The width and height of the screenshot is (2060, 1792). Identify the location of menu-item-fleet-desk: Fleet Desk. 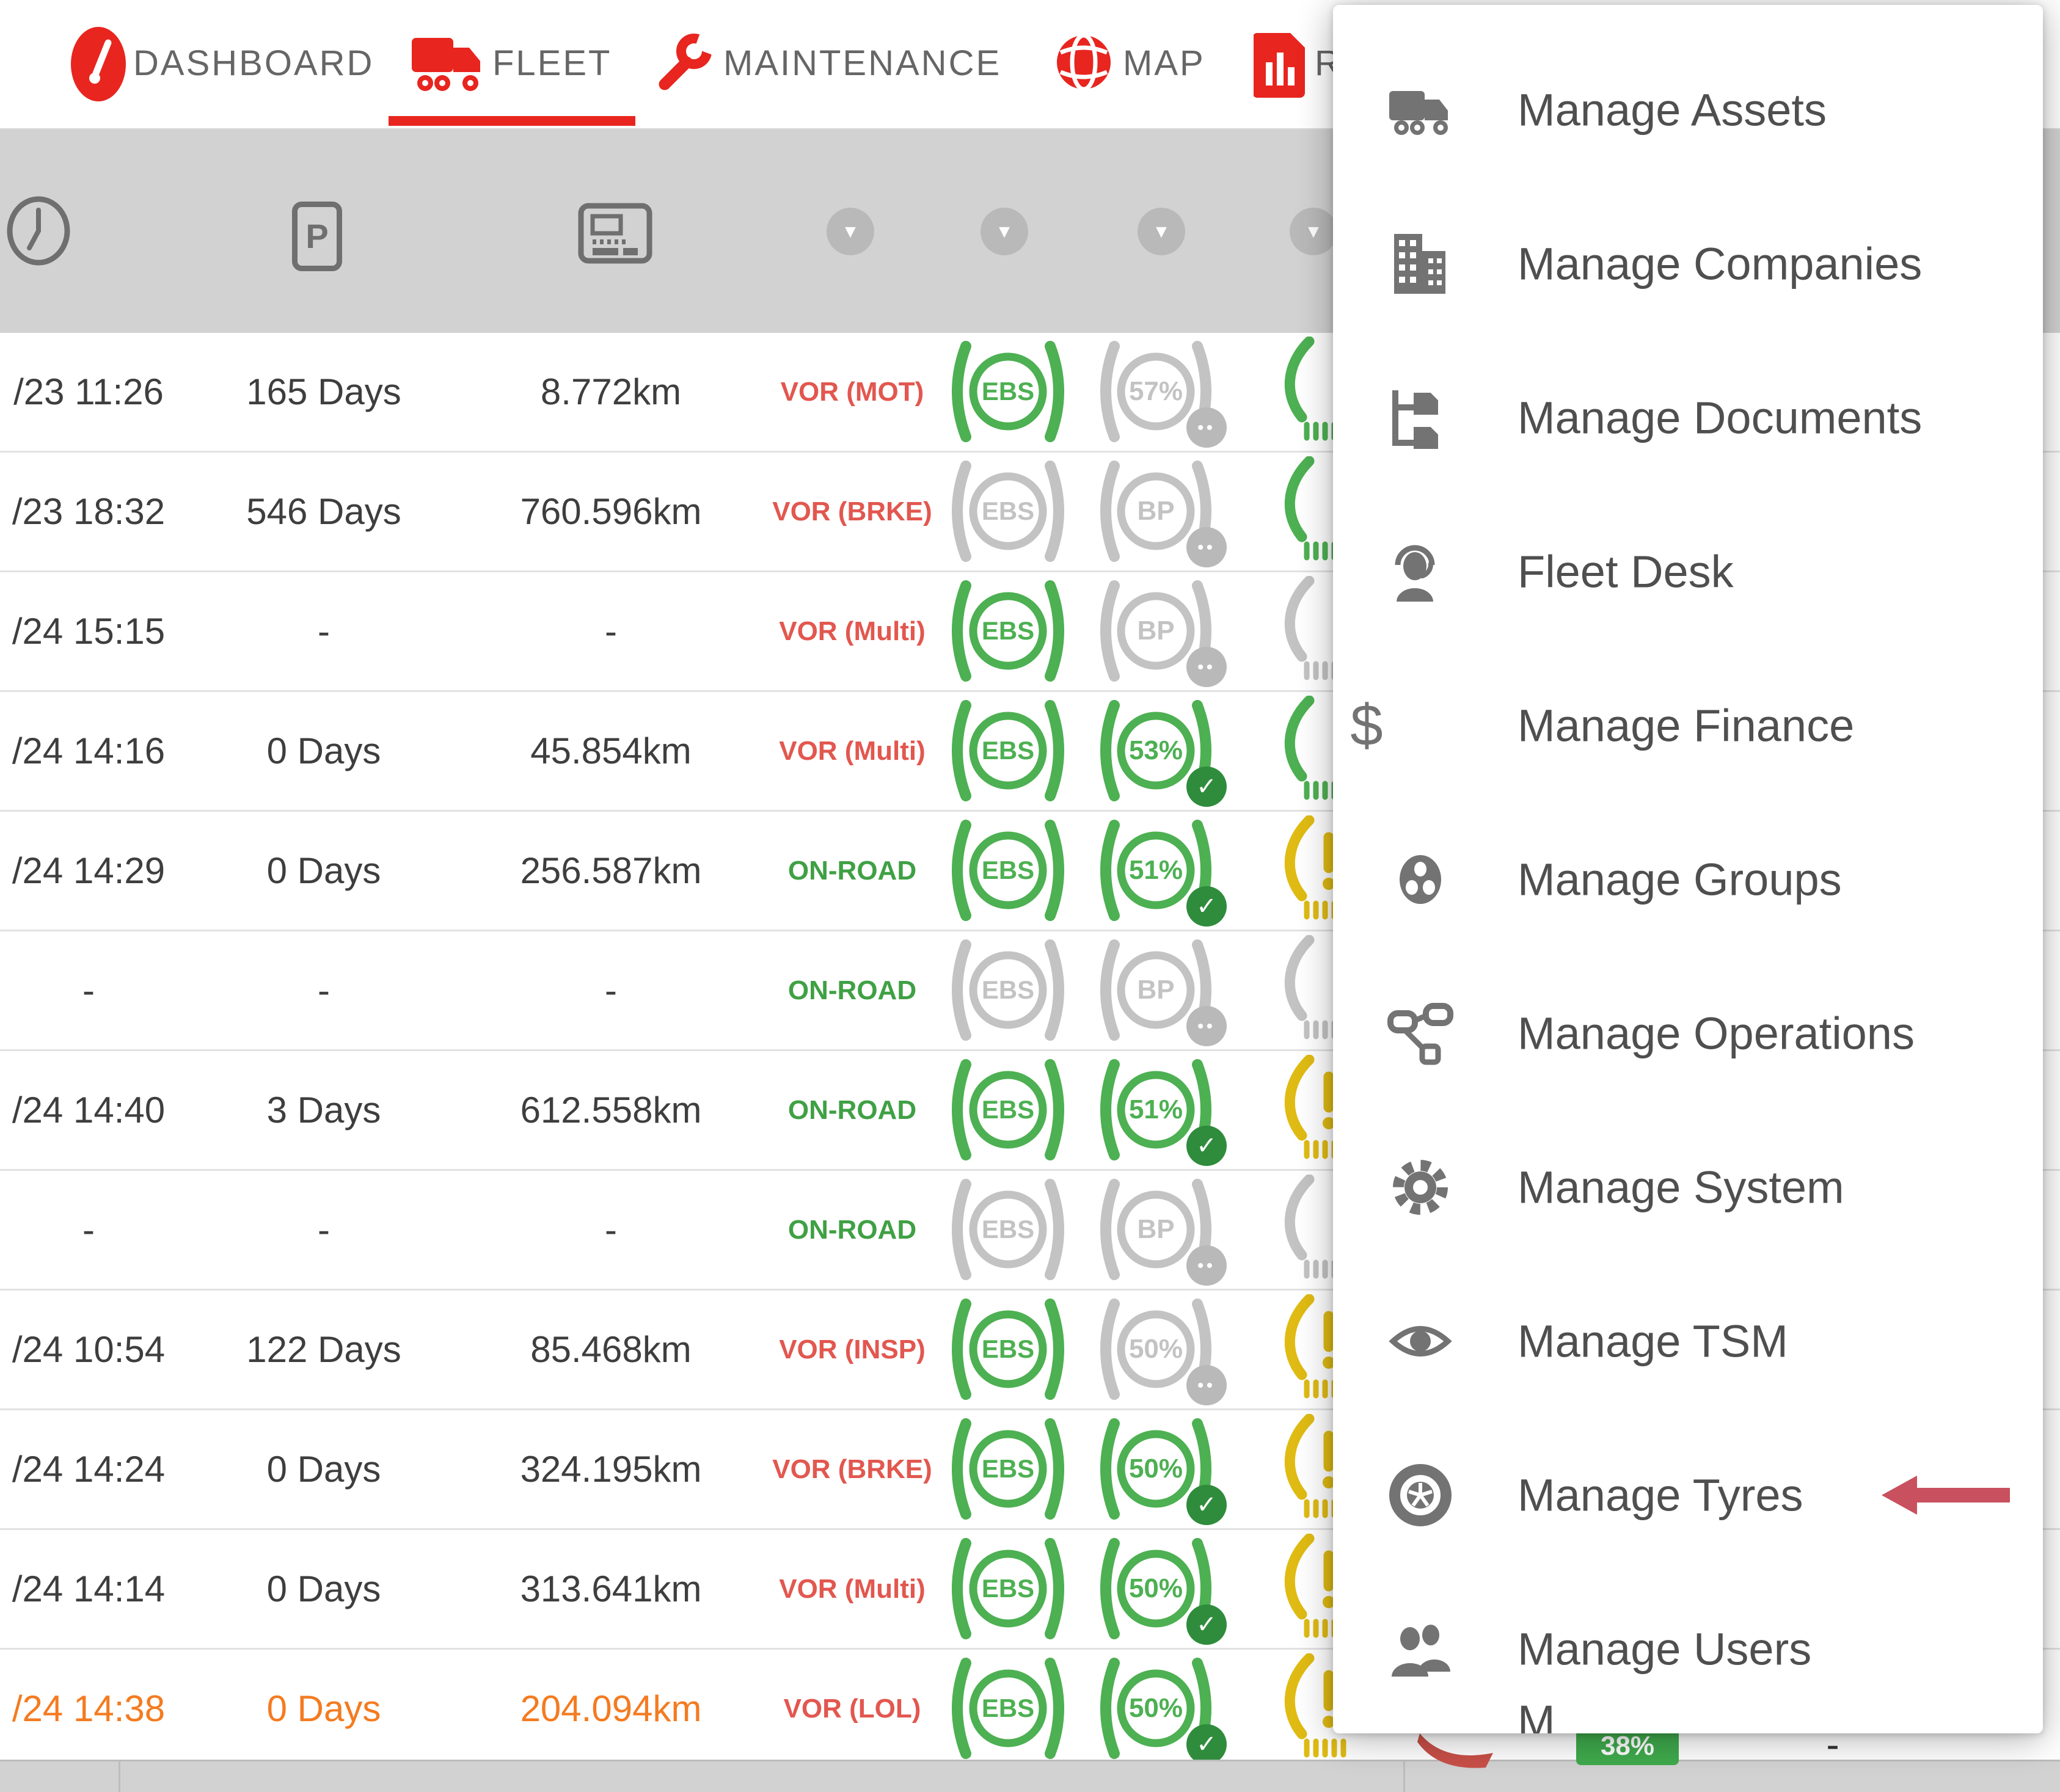
(1688, 572).